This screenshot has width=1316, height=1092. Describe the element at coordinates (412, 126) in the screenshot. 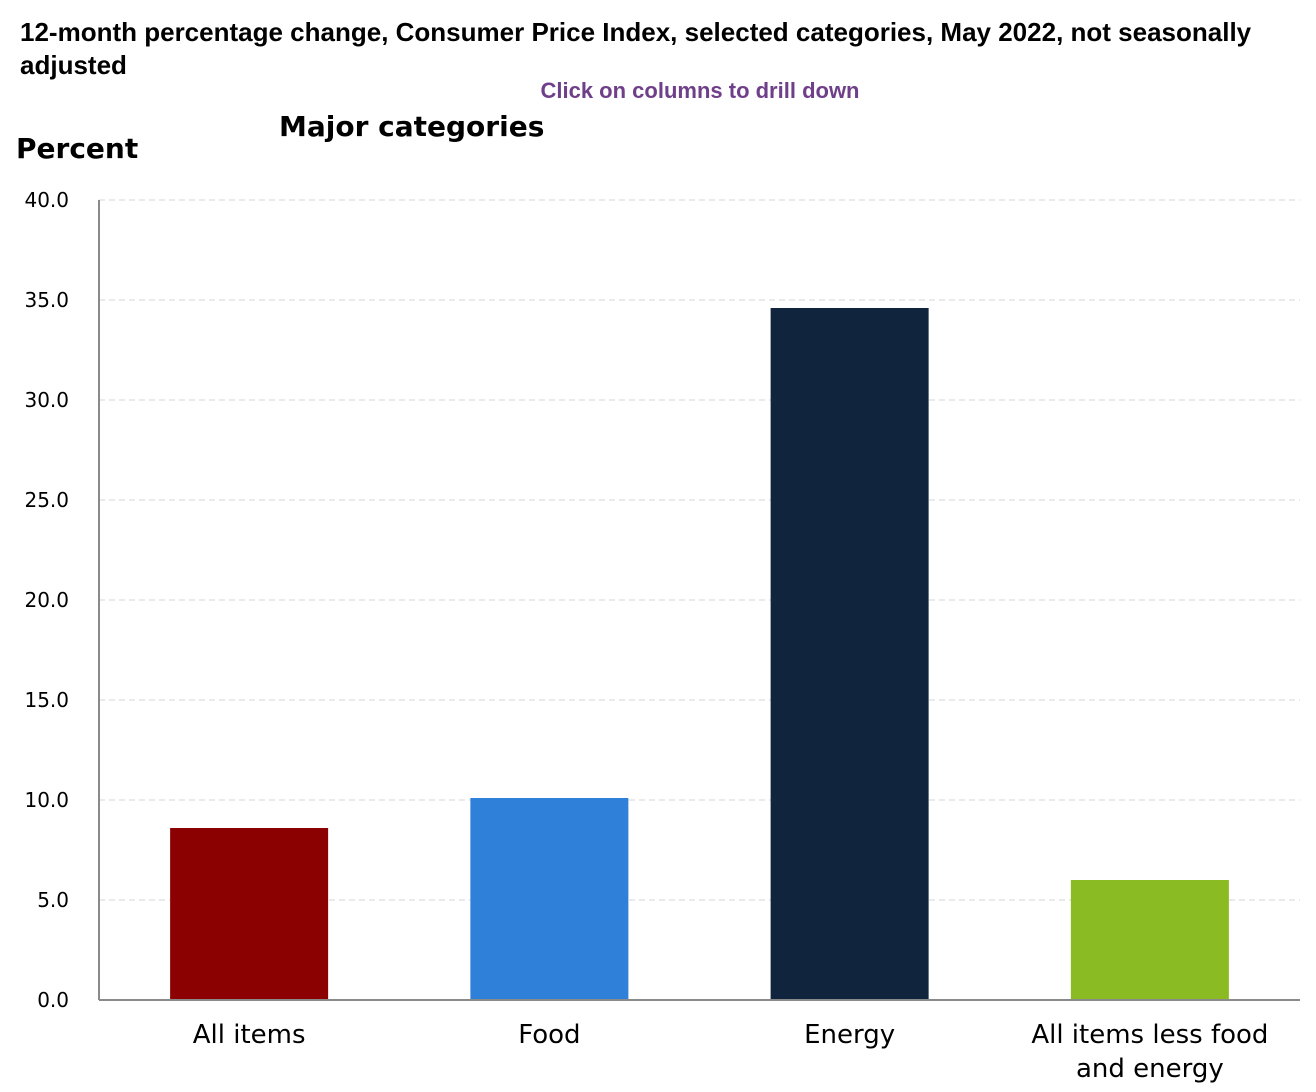

I see `chart-subtitle: Major categories` at that location.